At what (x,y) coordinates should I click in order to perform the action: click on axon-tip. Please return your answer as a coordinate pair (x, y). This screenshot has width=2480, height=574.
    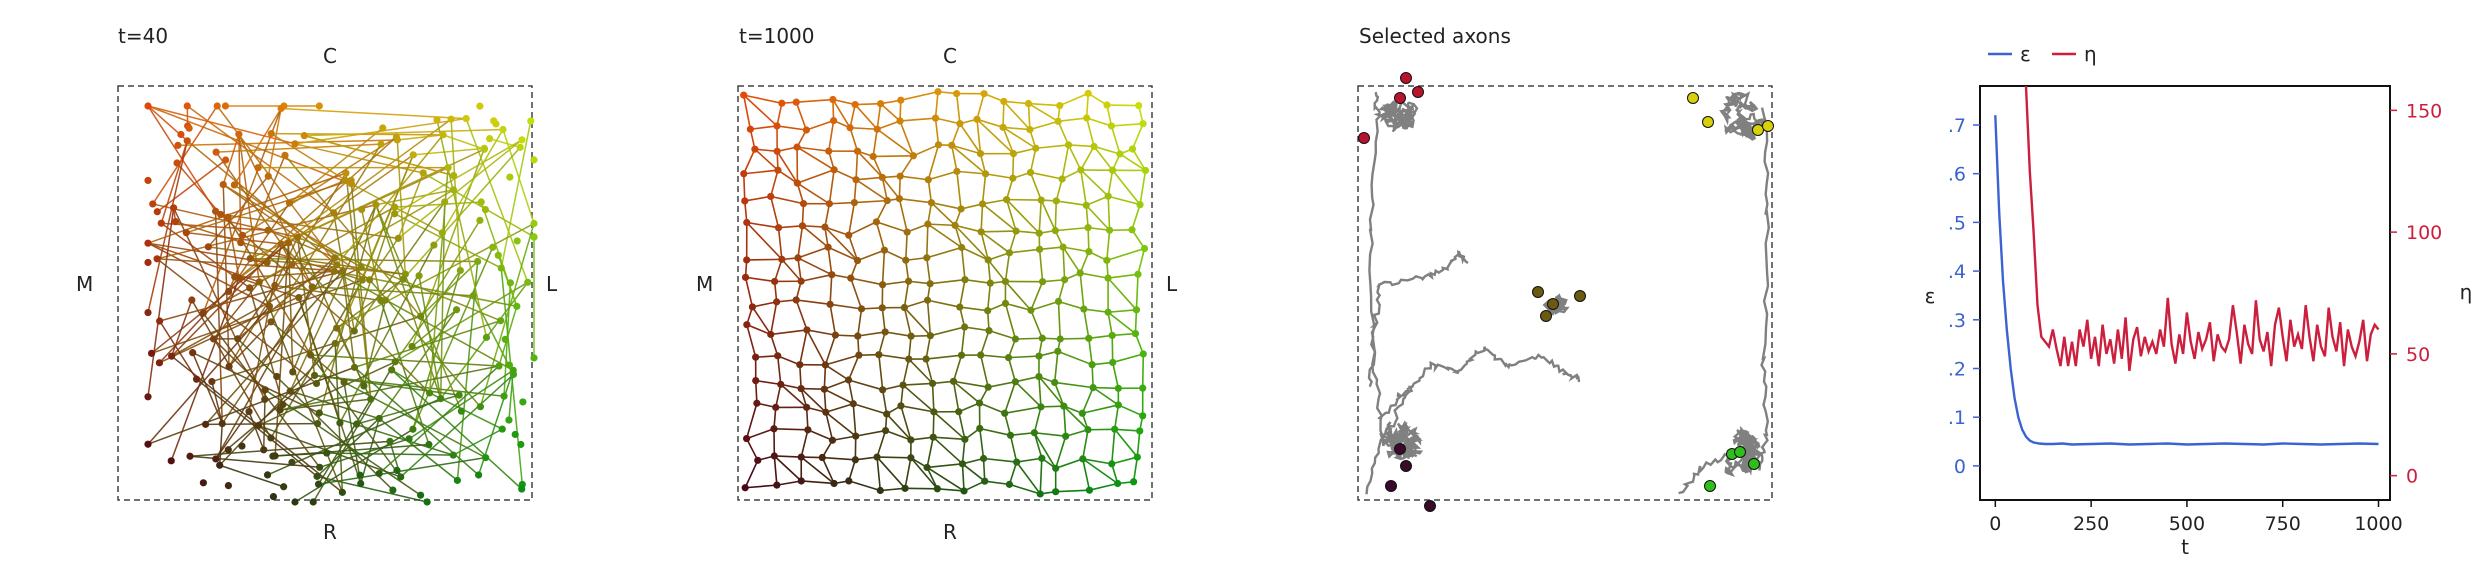
    Looking at the image, I should click on (1391, 486).